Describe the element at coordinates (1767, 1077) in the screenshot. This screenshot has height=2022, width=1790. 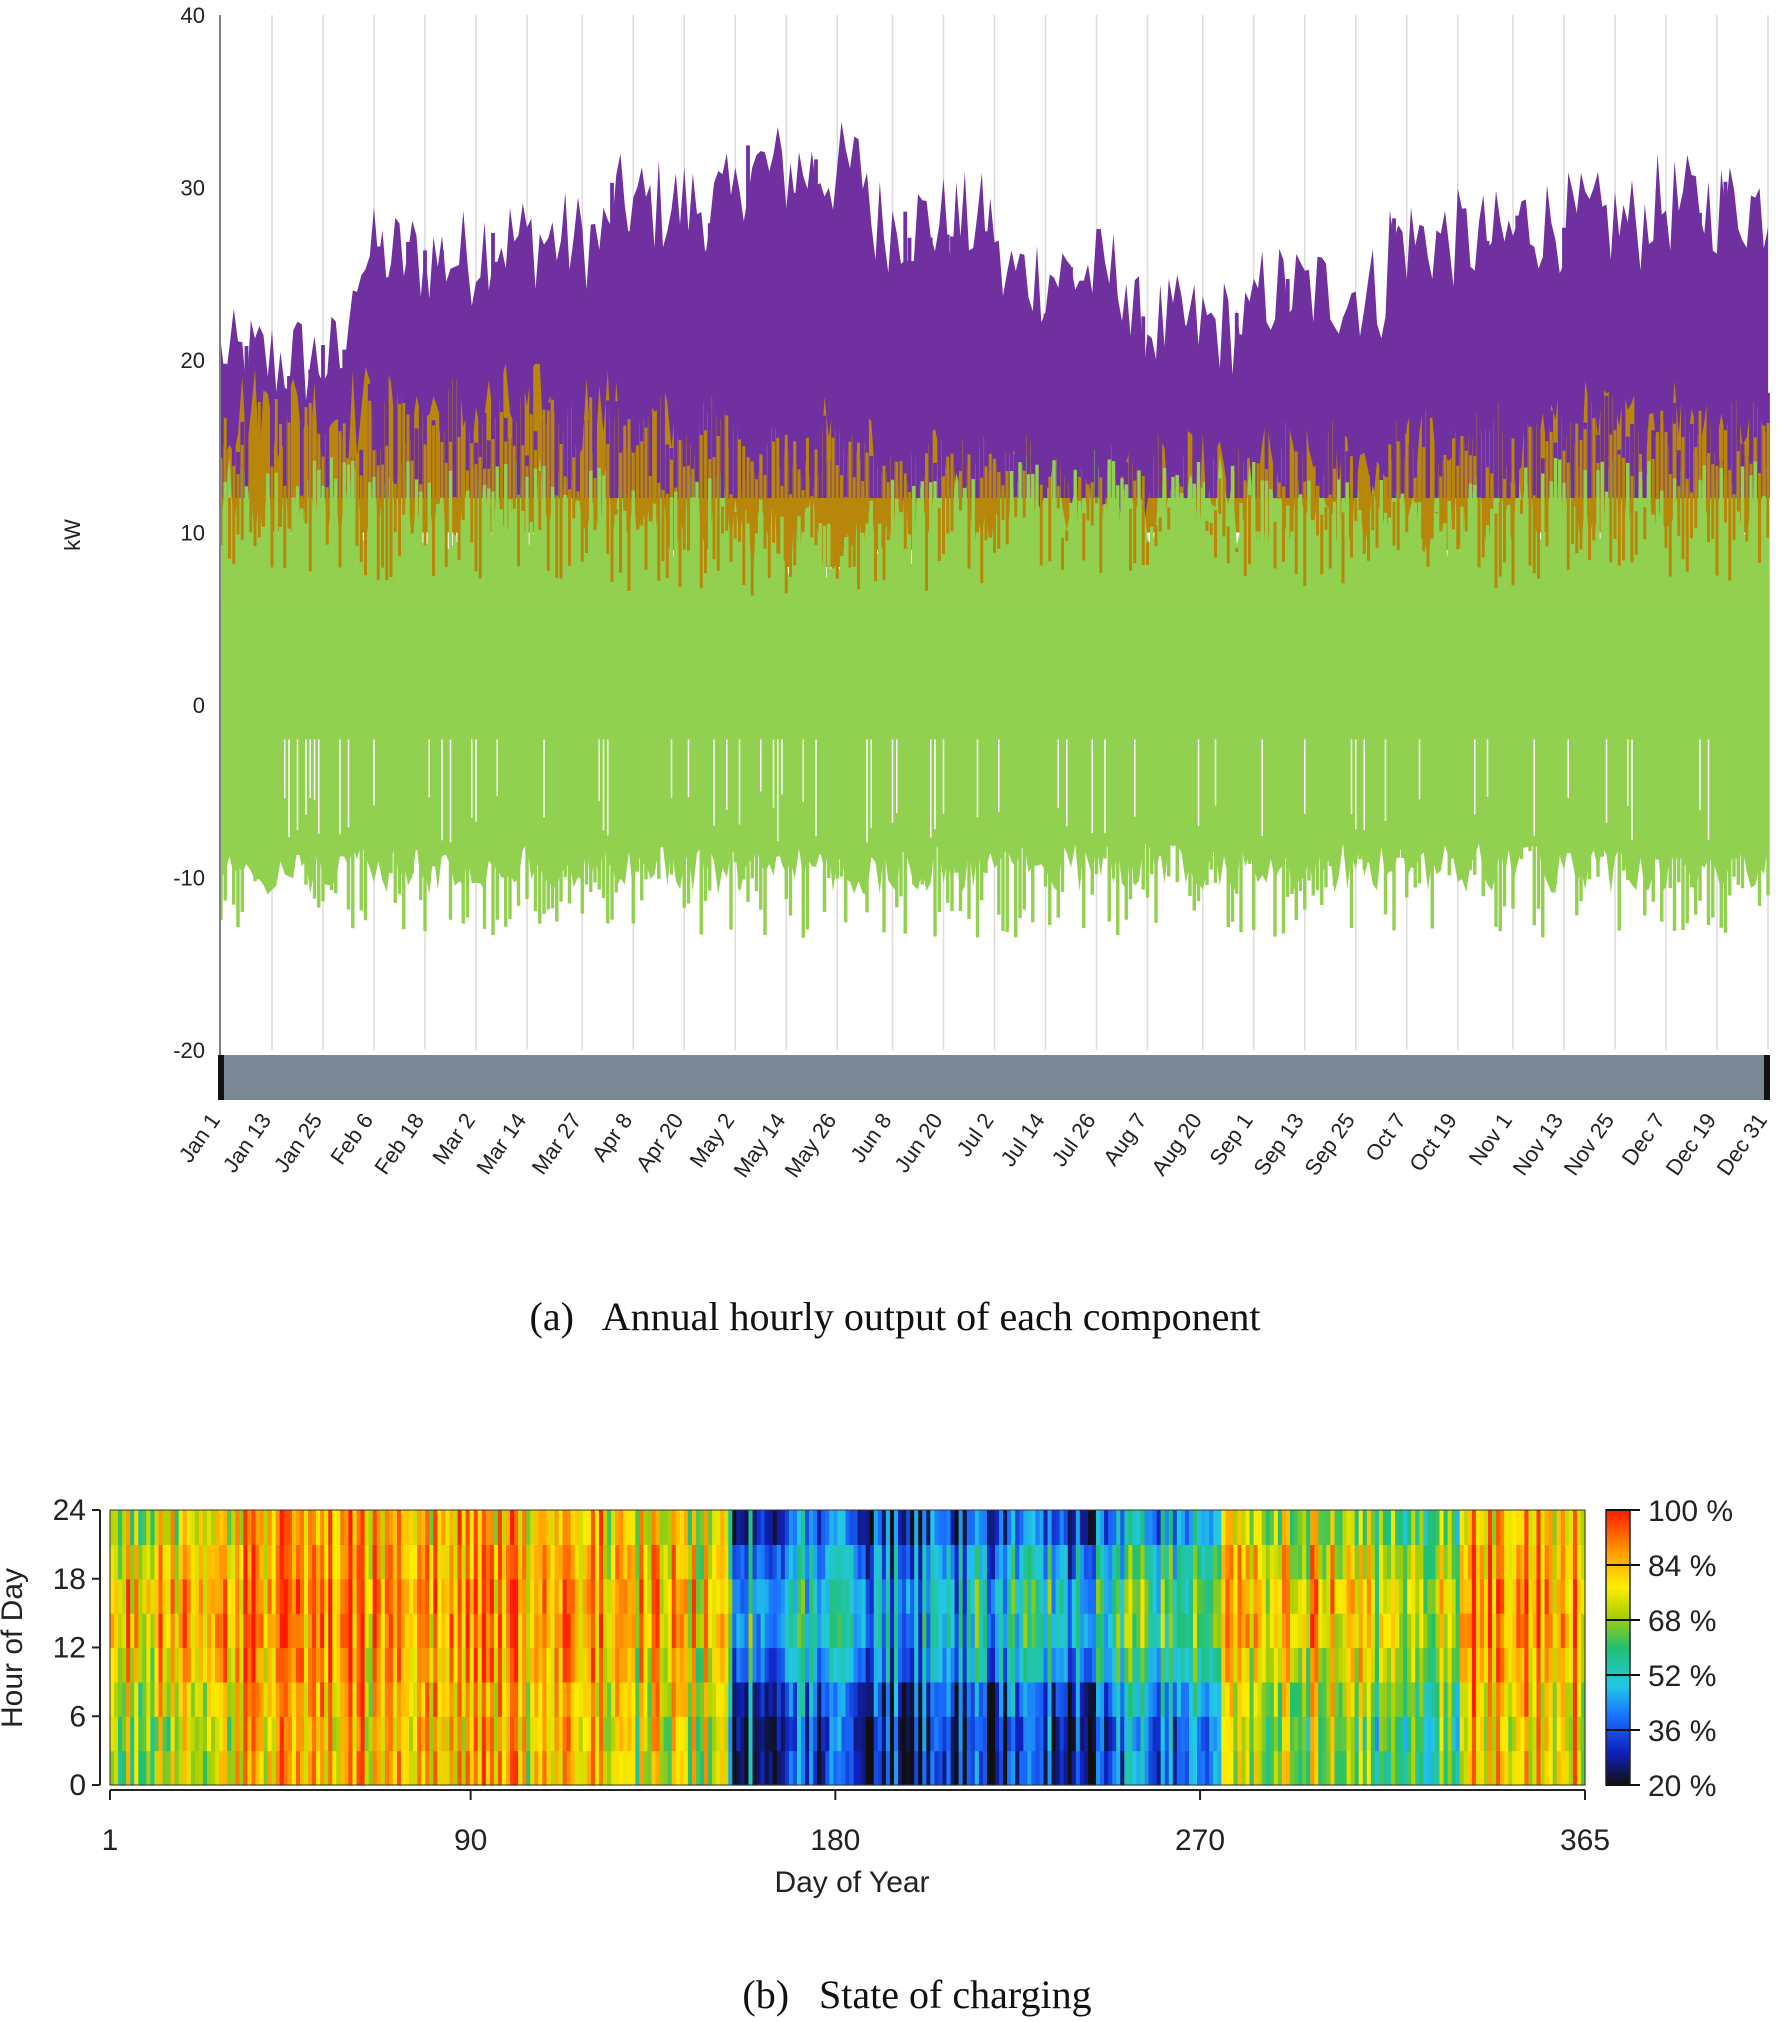
I see `a-range-handle-right` at that location.